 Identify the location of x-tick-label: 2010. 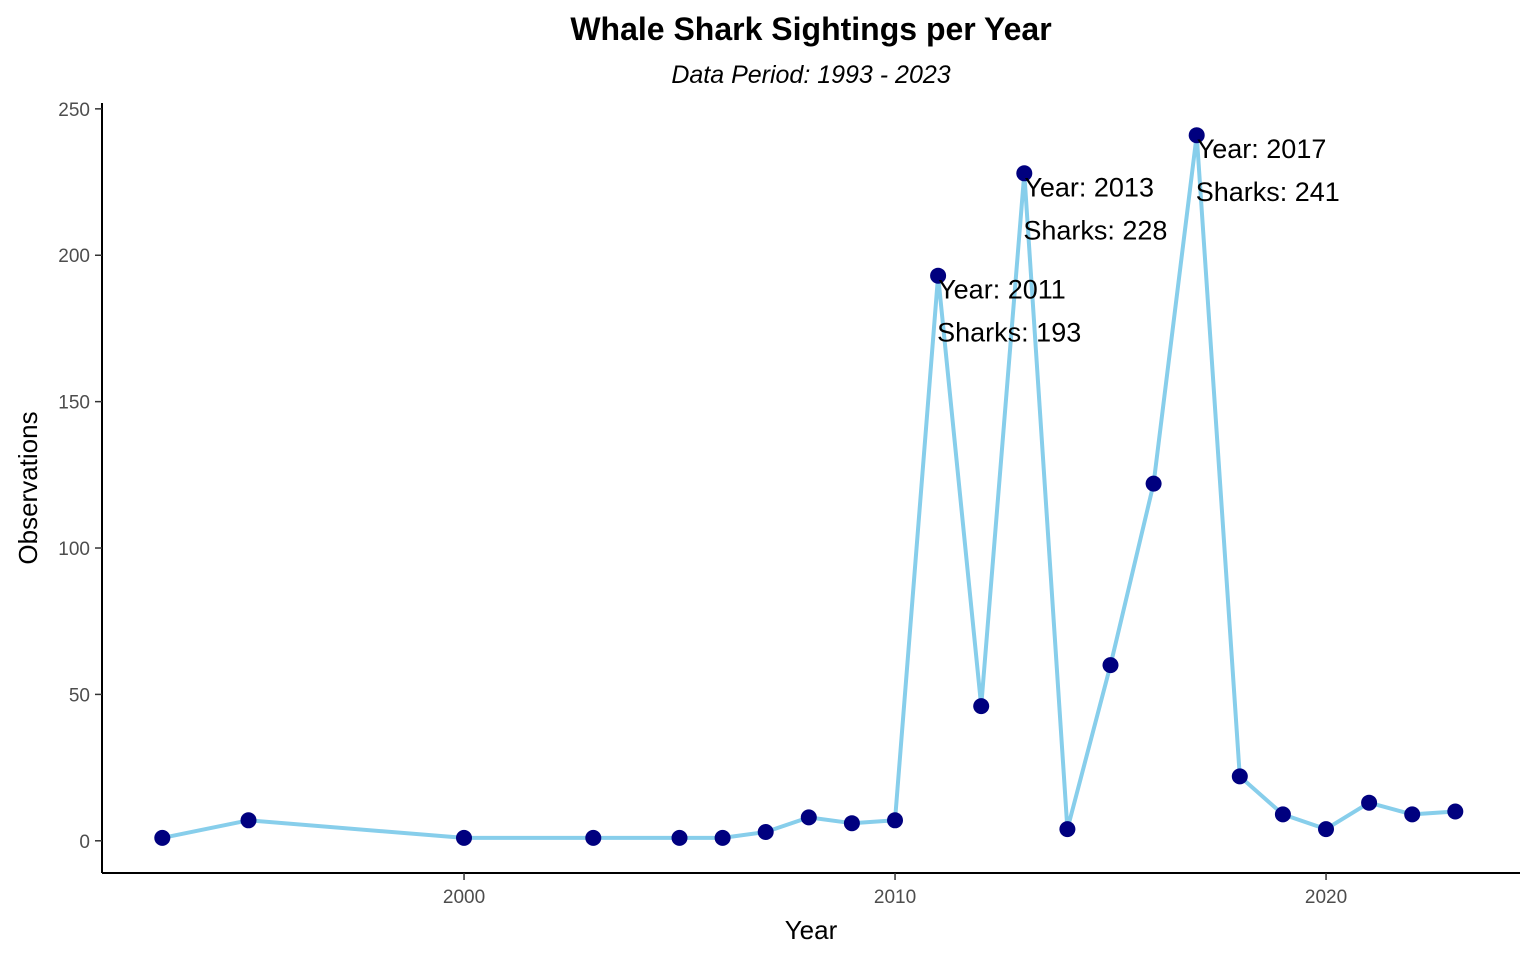
(895, 897).